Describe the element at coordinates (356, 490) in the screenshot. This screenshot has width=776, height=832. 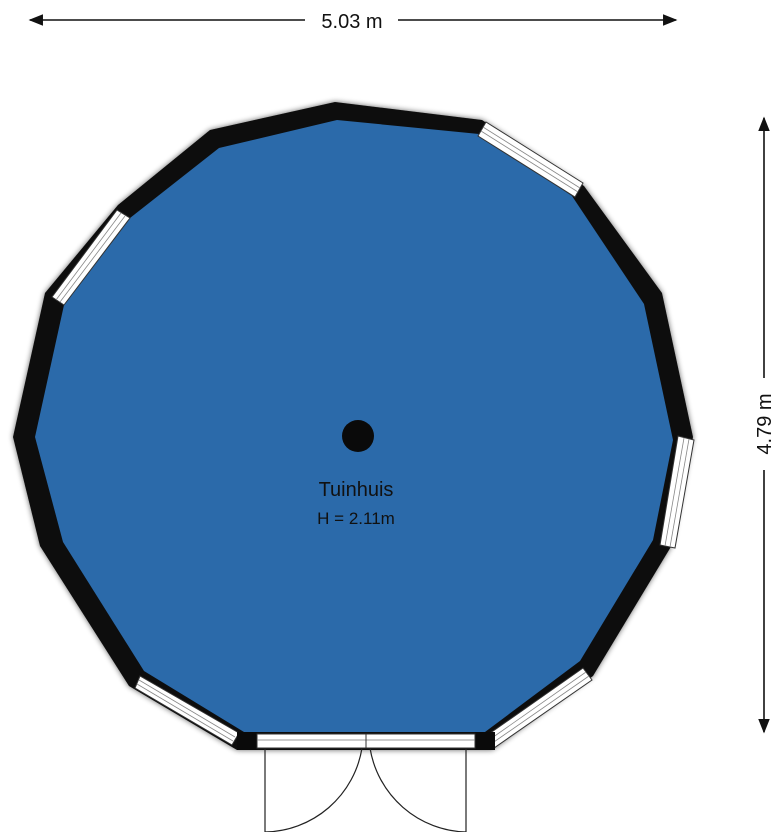
I see `room-name: Tuinhuis` at that location.